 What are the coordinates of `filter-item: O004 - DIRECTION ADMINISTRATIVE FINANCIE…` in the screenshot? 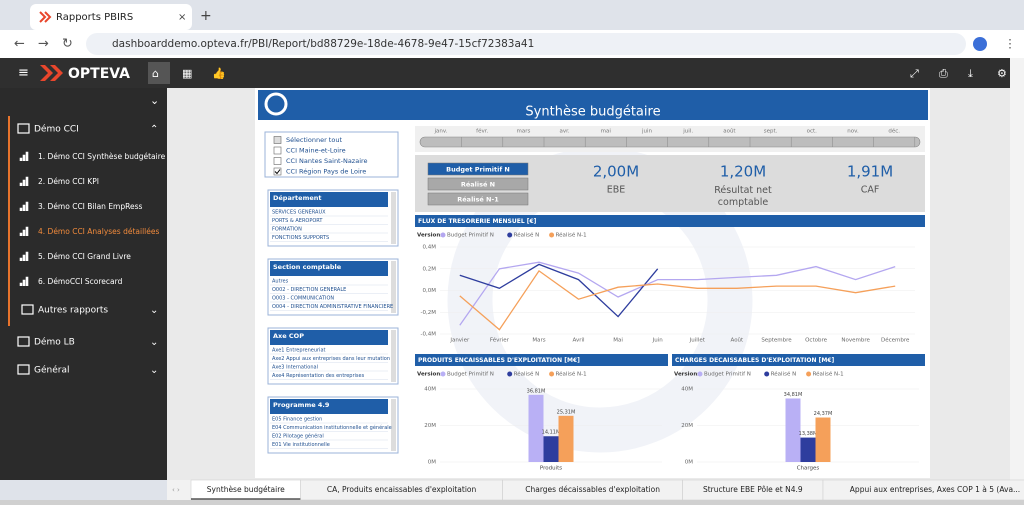 It's located at (332, 307).